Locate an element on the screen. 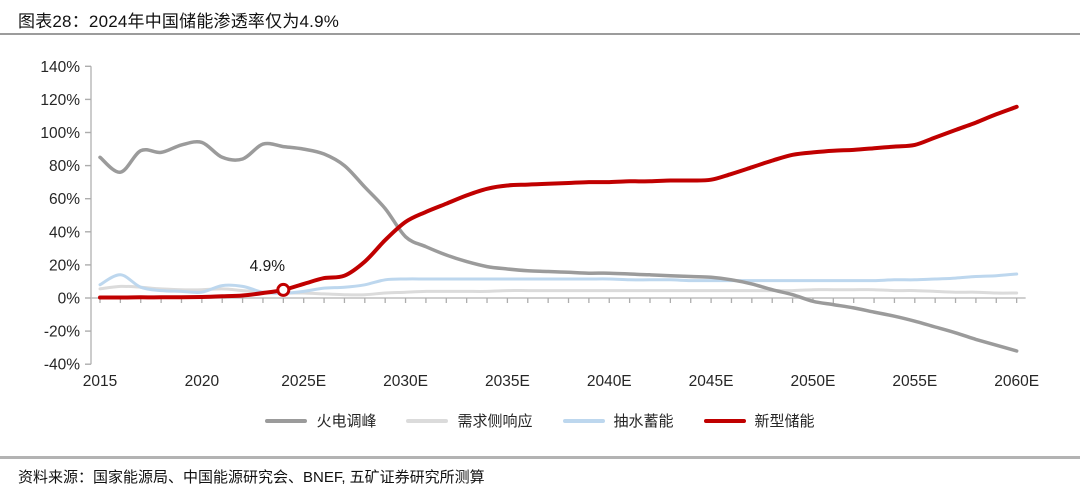 This screenshot has height=500, width=1080. legend-label-thermal-peaking: 火电调峰 is located at coordinates (346, 421).